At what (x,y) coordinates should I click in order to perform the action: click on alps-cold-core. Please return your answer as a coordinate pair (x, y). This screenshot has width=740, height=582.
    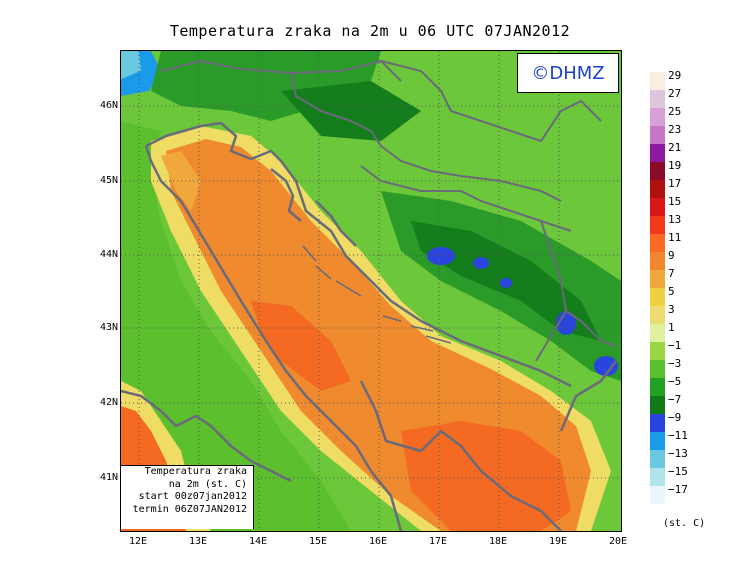
    Looking at the image, I should click on (131, 65).